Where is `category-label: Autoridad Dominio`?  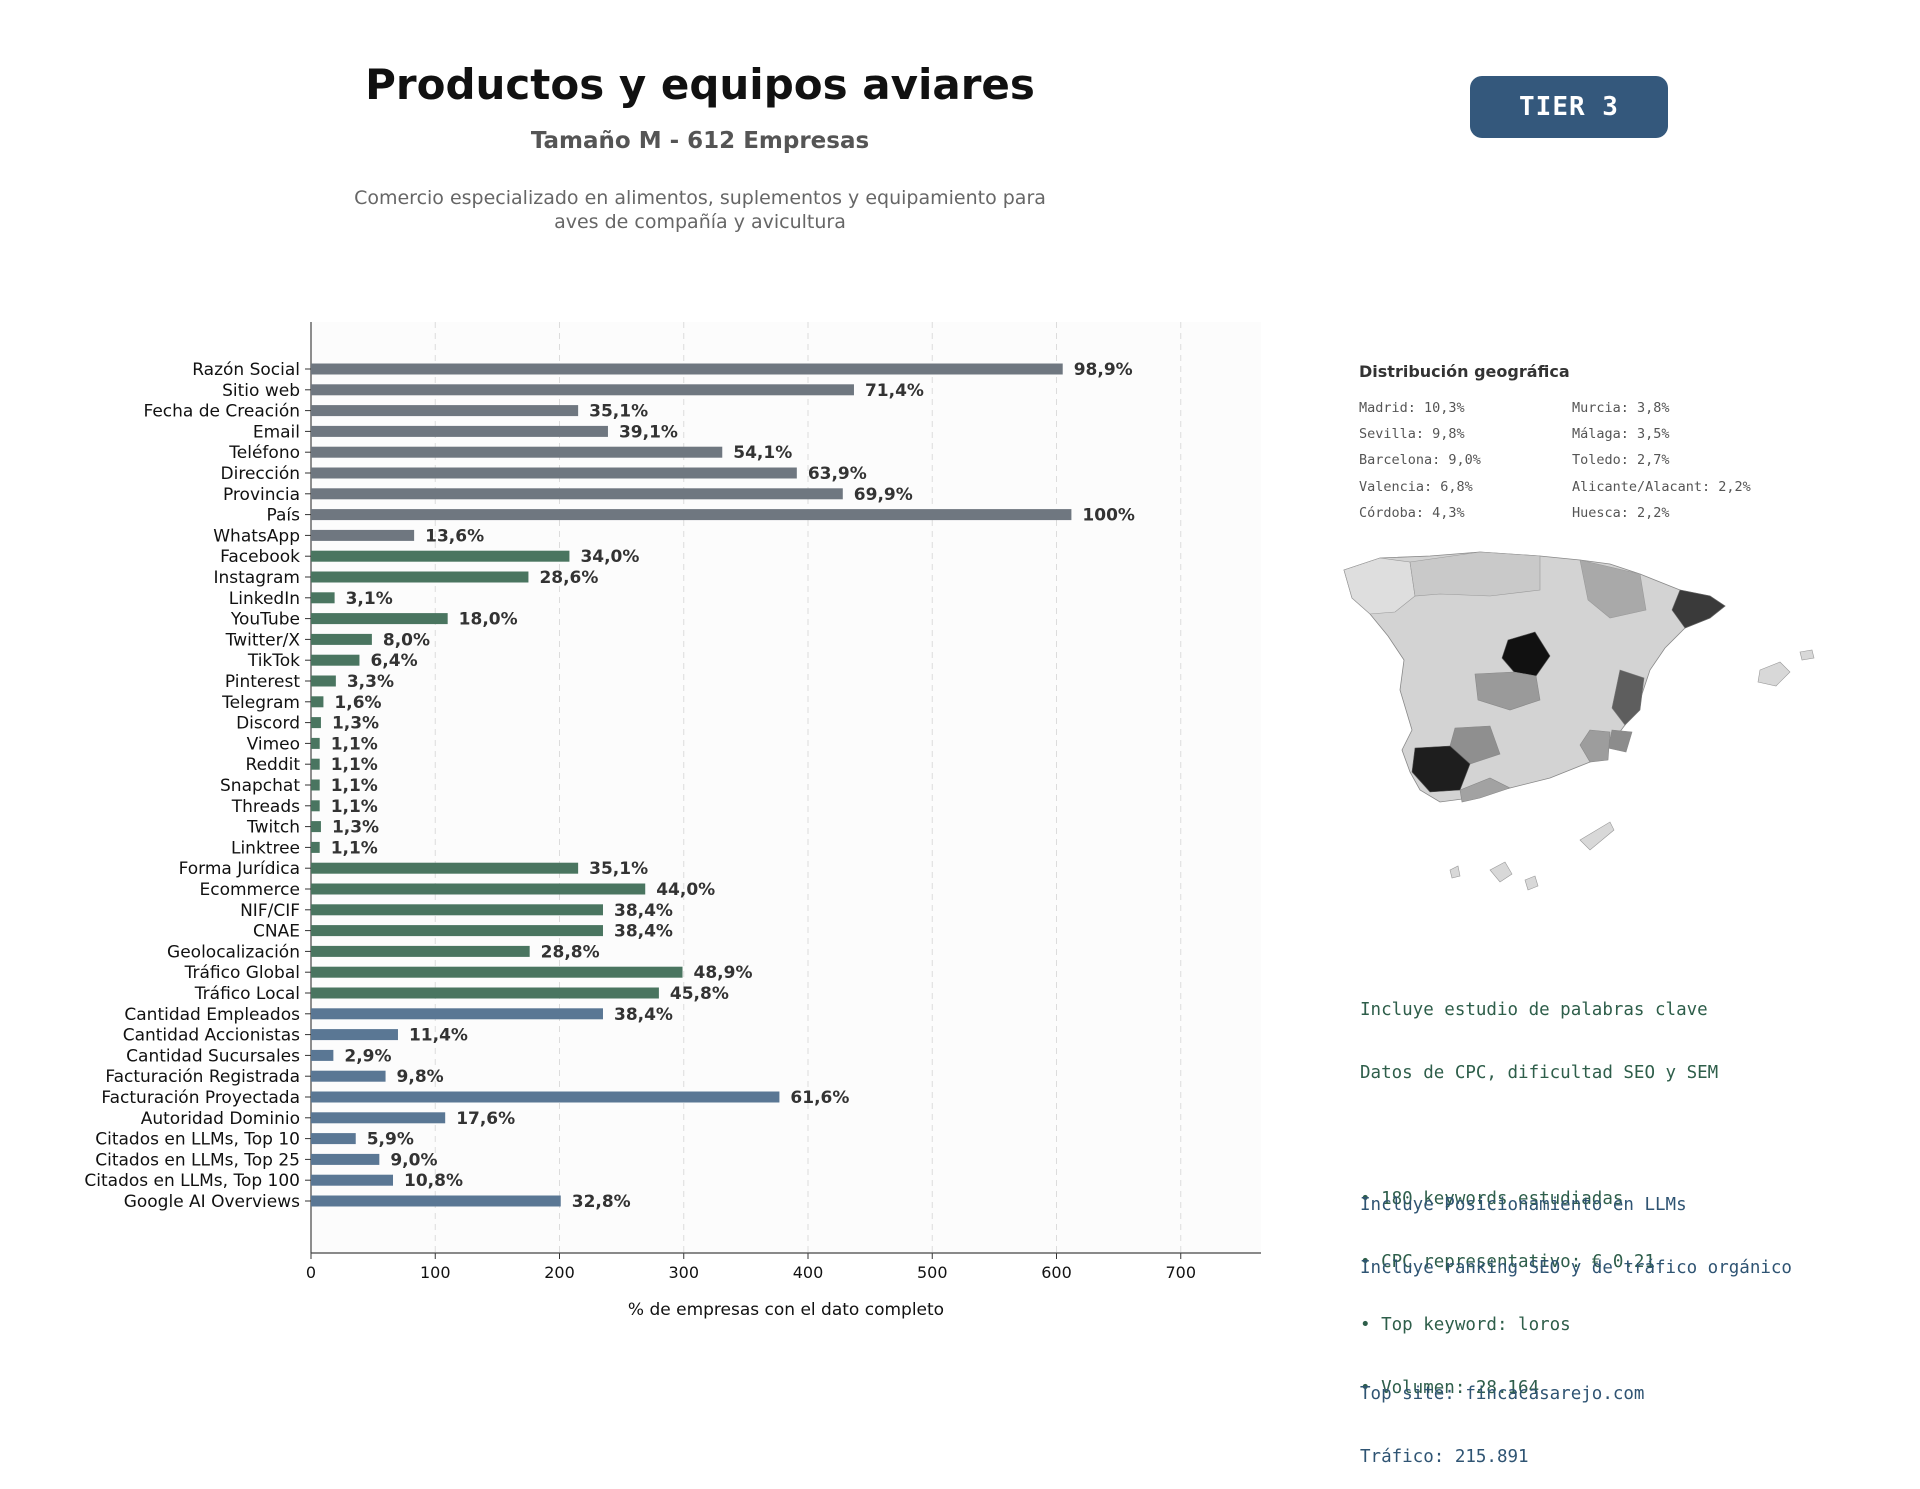
category-label: Autoridad Dominio is located at coordinates (220, 1119).